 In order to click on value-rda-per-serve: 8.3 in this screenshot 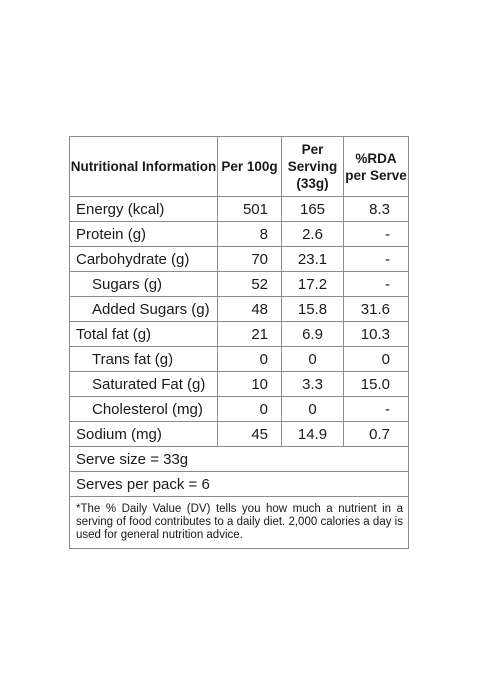, I will do `click(376, 209)`.